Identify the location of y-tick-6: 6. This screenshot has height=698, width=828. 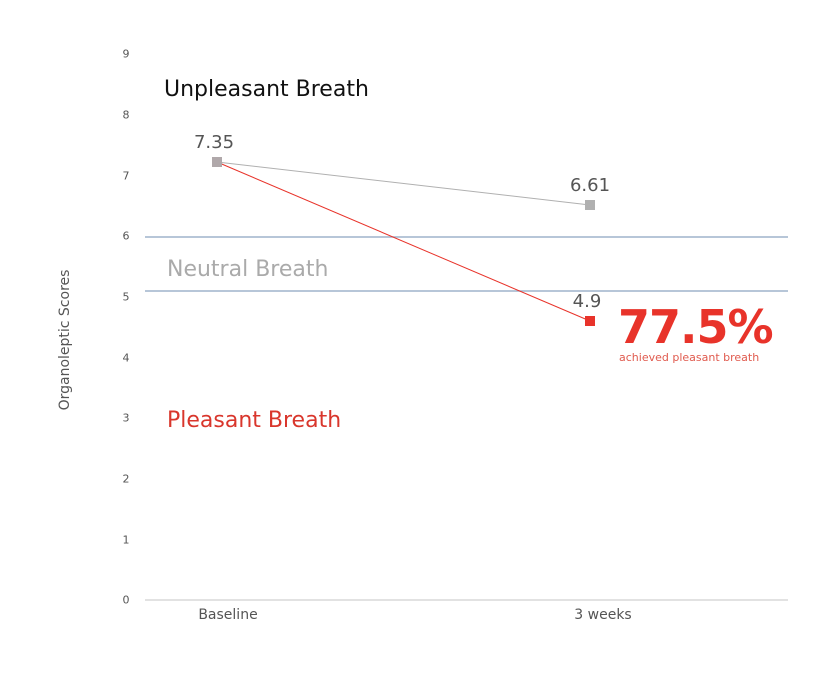
(126, 236).